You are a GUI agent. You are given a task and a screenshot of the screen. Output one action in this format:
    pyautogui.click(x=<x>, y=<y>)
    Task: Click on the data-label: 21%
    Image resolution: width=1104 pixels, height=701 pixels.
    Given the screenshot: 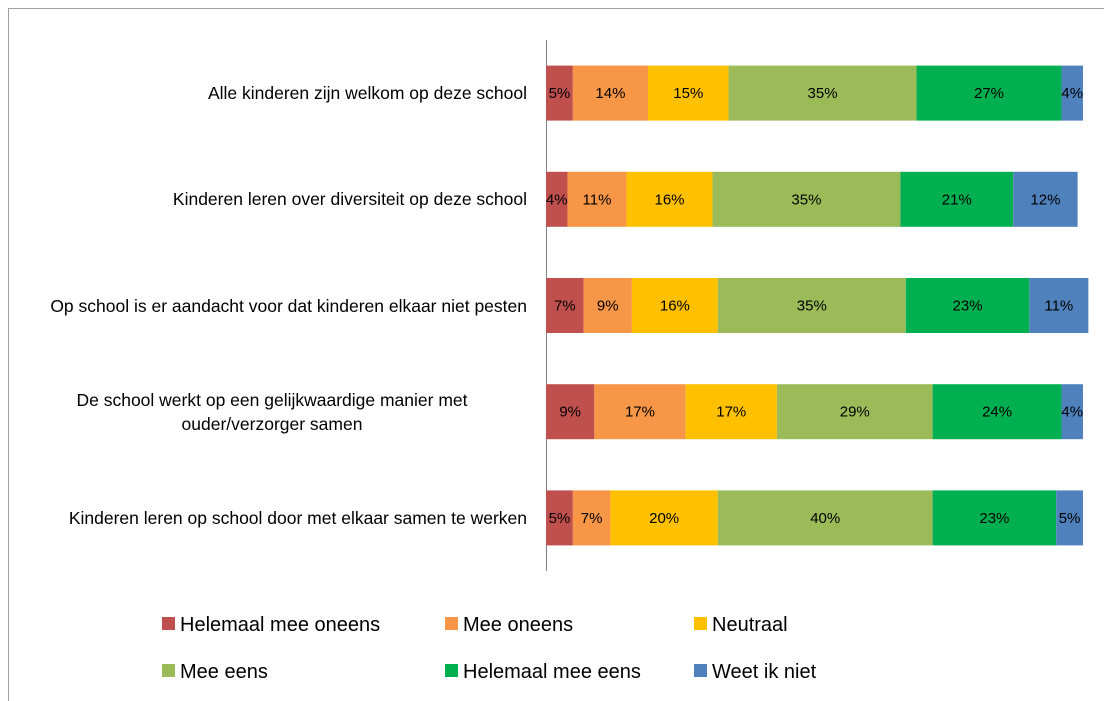 What is the action you would take?
    pyautogui.click(x=957, y=199)
    